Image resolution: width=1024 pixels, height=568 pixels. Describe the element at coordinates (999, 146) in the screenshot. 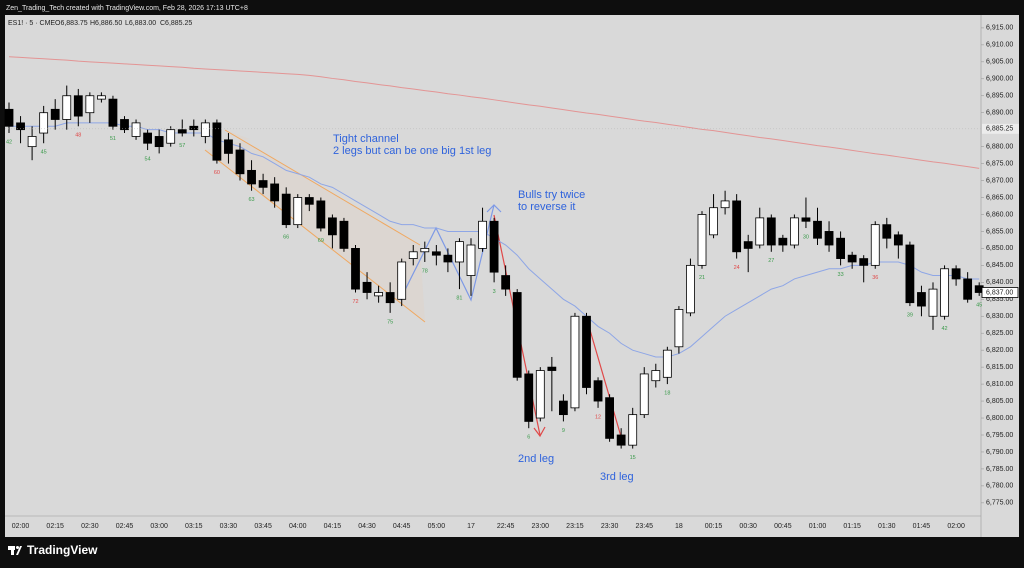

I see `y-tick-label: 6,880.00` at that location.